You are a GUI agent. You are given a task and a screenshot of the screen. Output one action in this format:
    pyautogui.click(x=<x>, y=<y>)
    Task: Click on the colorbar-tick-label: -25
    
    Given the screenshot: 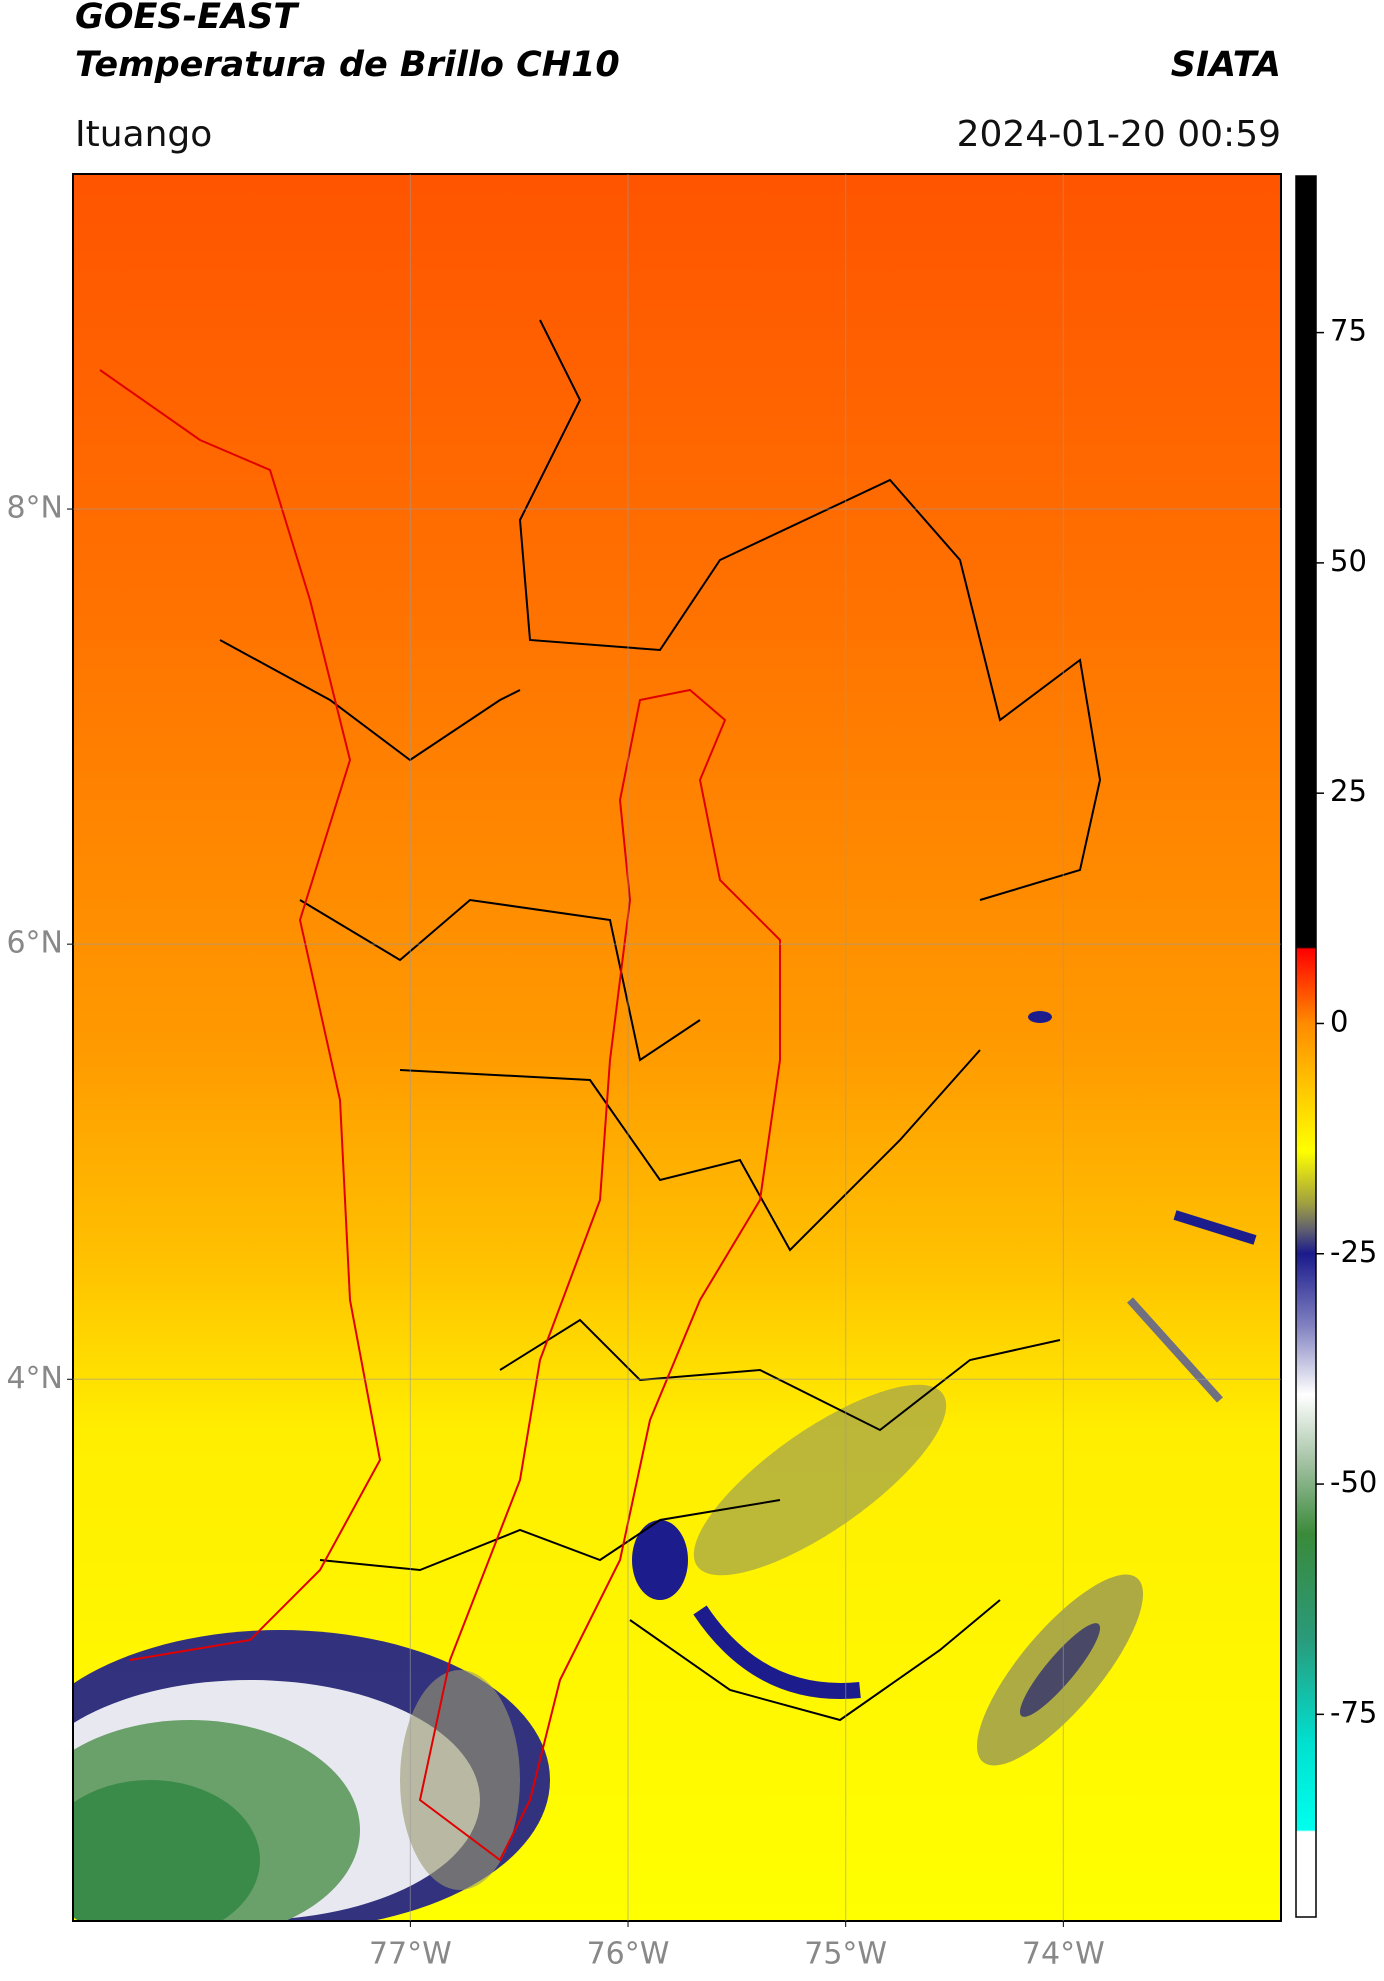 What is the action you would take?
    pyautogui.click(x=1353, y=1252)
    